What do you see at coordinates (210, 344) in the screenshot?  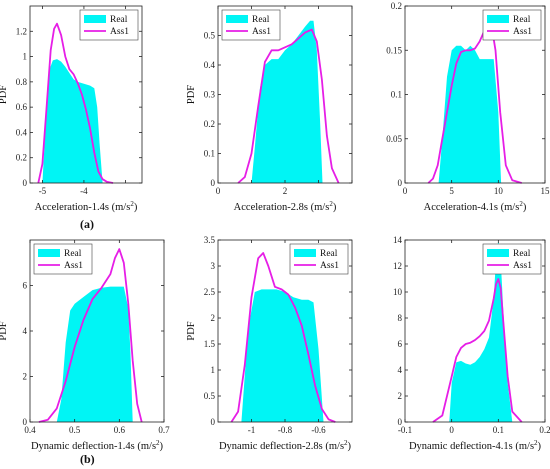 I see `y-tick-label: 1.5` at bounding box center [210, 344].